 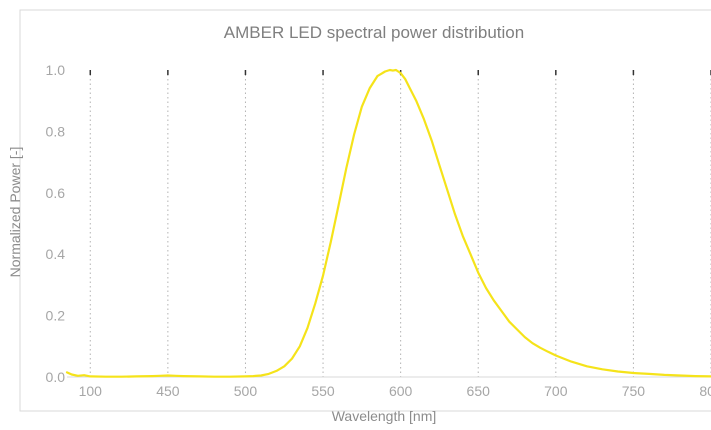 What do you see at coordinates (246, 391) in the screenshot?
I see `x-tick-label: 500` at bounding box center [246, 391].